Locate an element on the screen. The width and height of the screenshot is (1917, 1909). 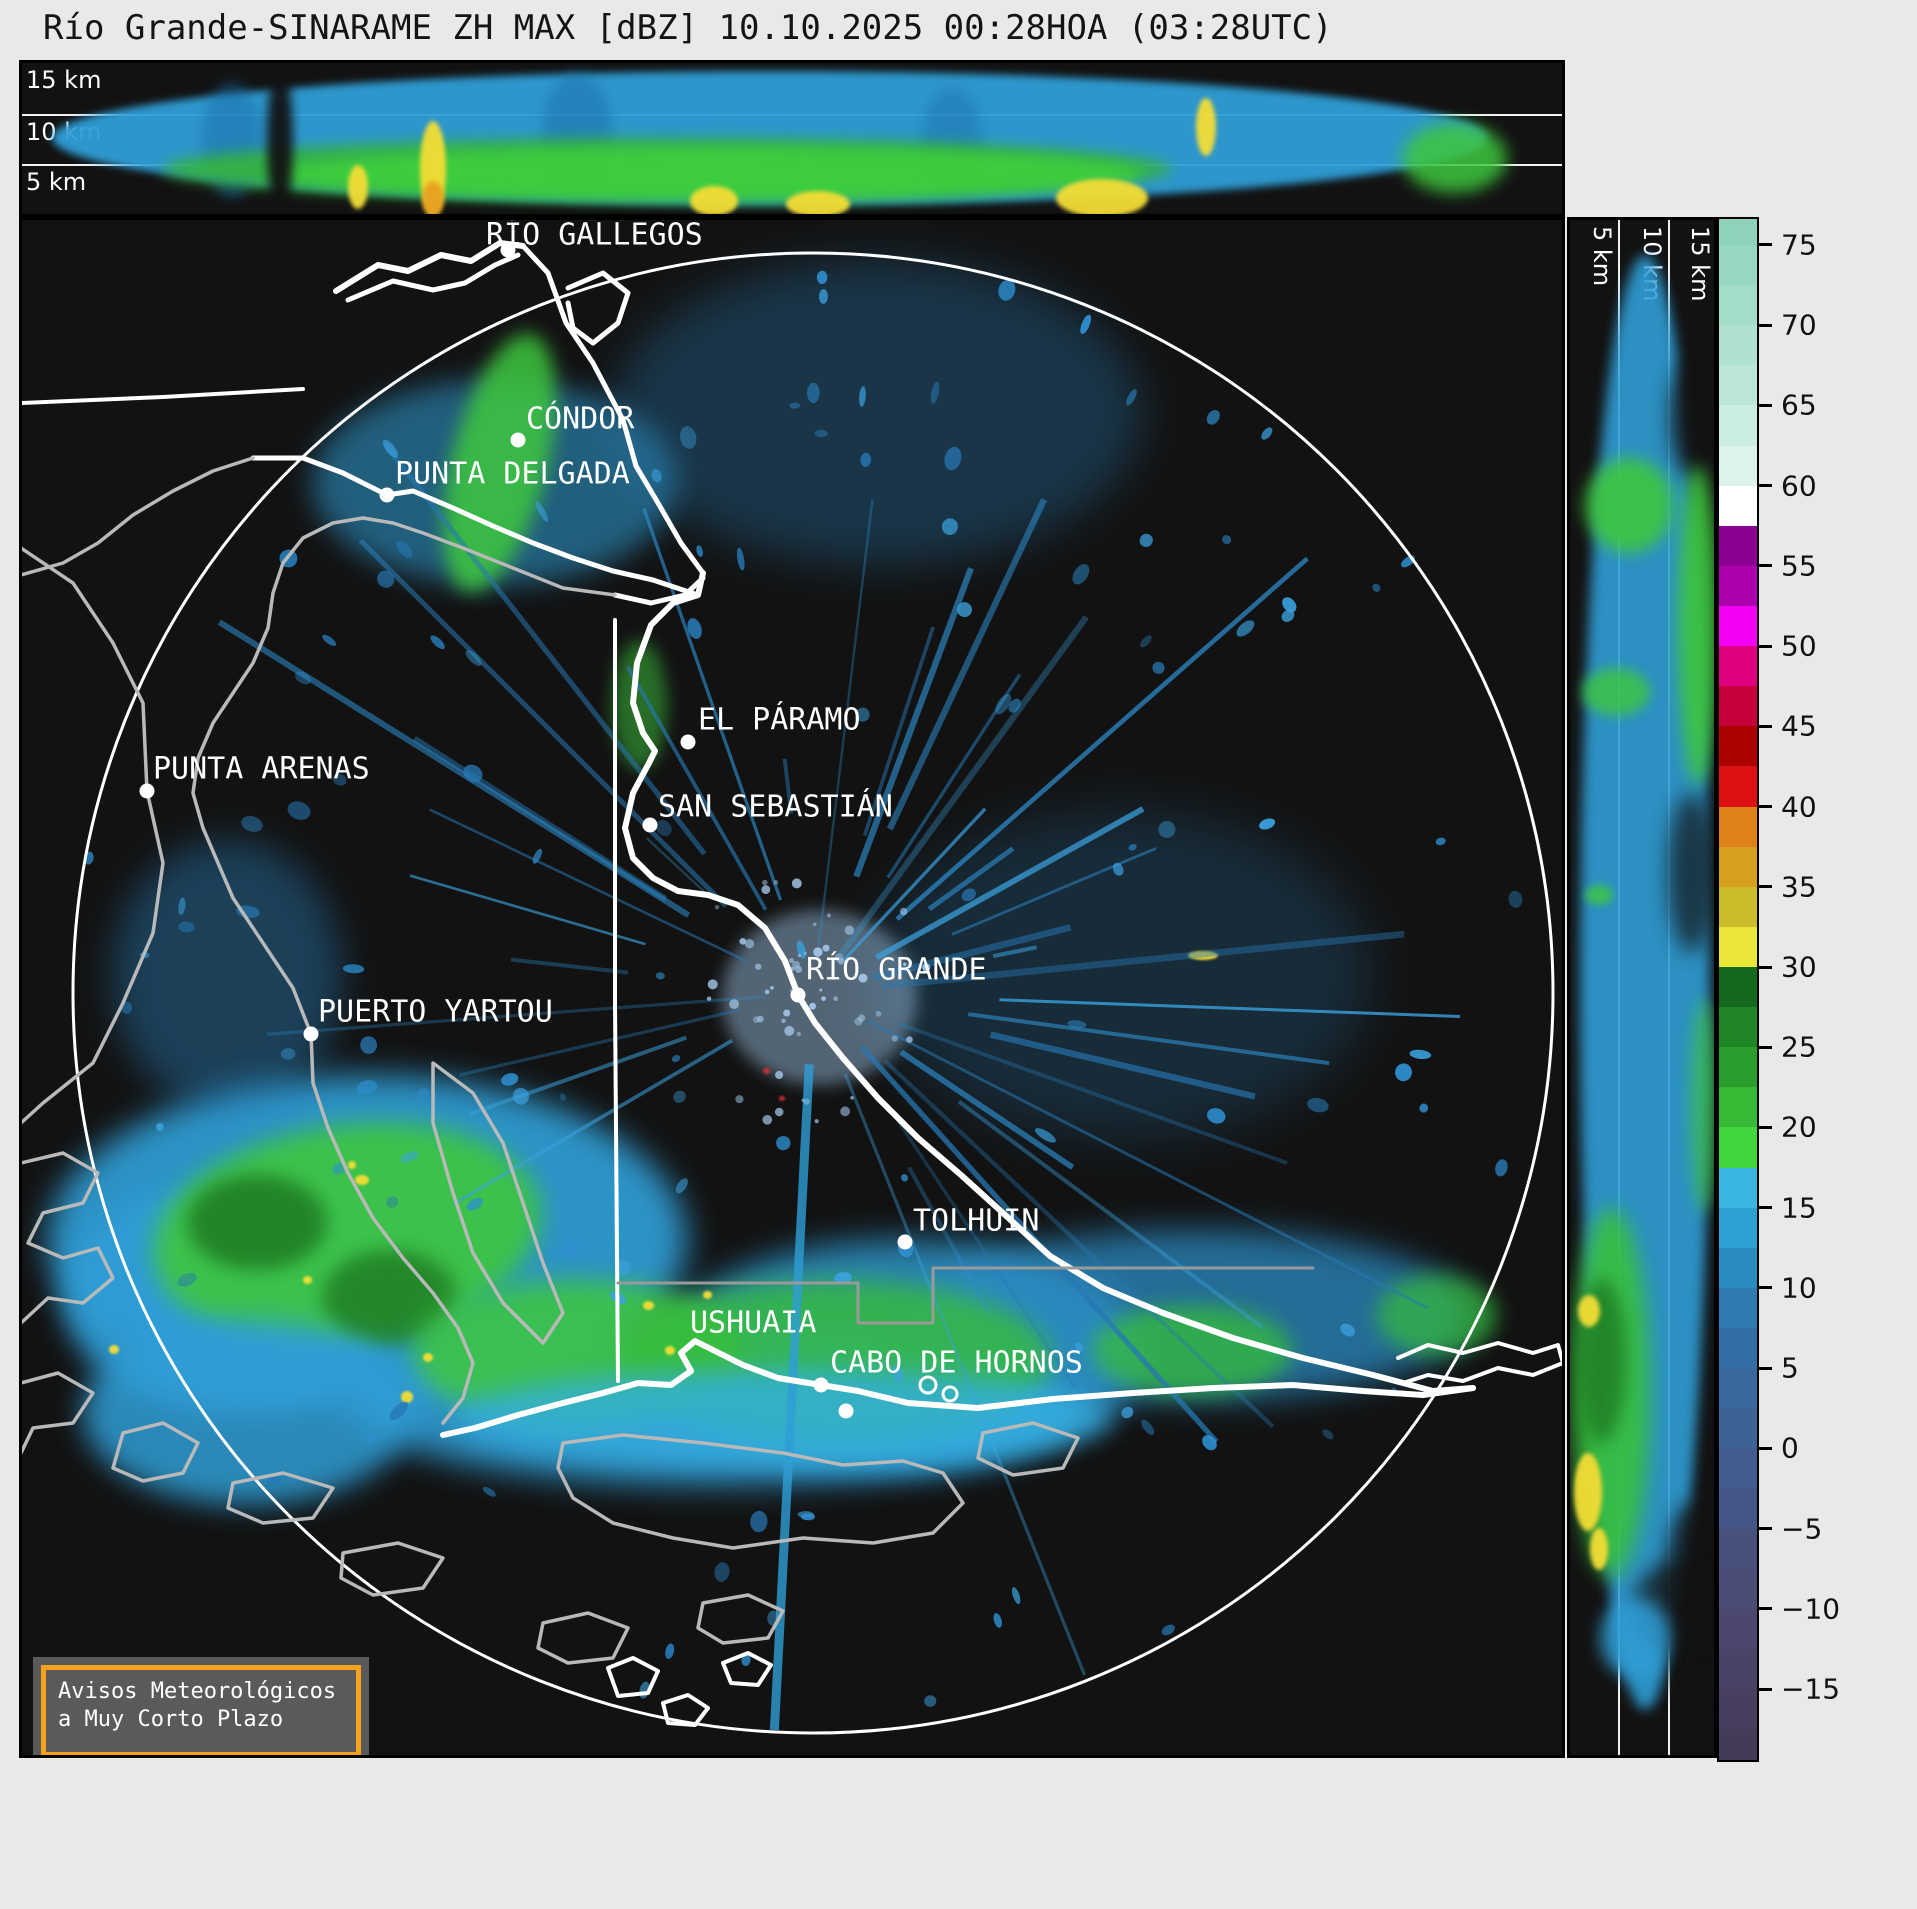
colorbar-tick-label: 25 is located at coordinates (1799, 1047).